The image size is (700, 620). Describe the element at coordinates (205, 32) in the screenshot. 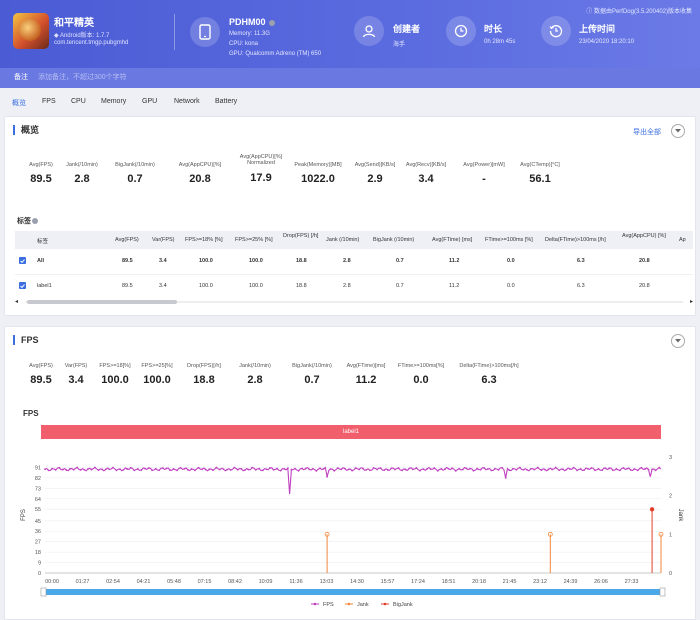

I see `phone-icon` at that location.